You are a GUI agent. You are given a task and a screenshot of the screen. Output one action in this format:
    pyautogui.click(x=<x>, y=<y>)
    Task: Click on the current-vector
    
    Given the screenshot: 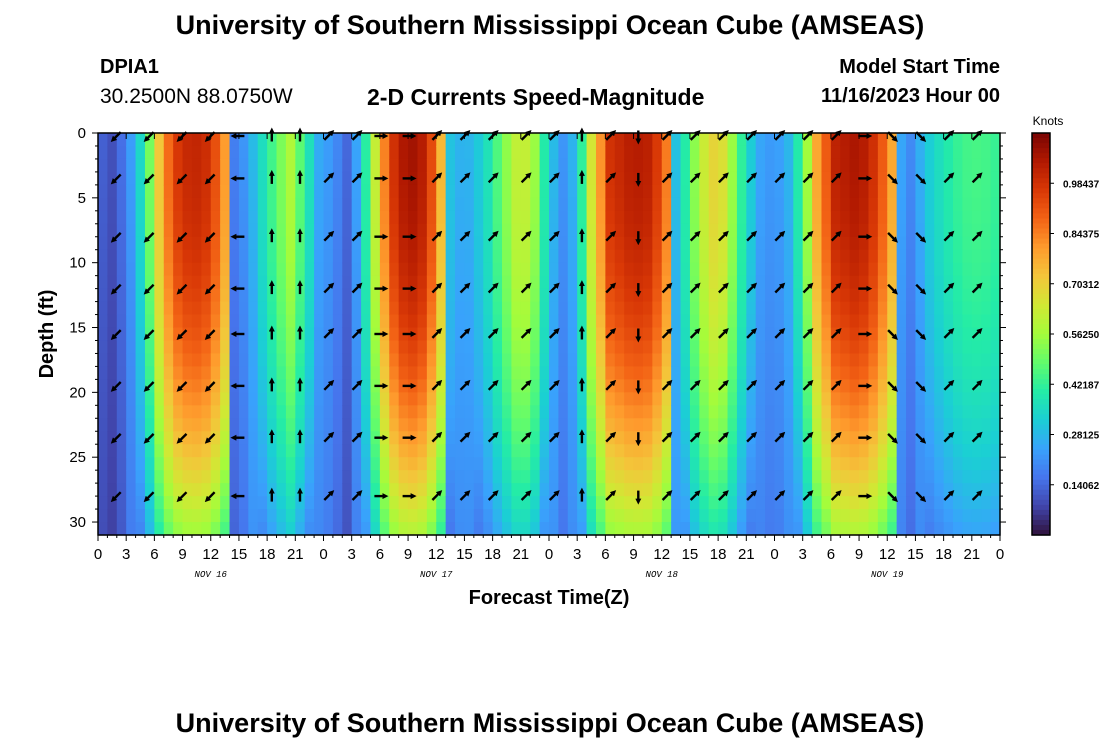 What is the action you would take?
    pyautogui.click(x=149, y=438)
    